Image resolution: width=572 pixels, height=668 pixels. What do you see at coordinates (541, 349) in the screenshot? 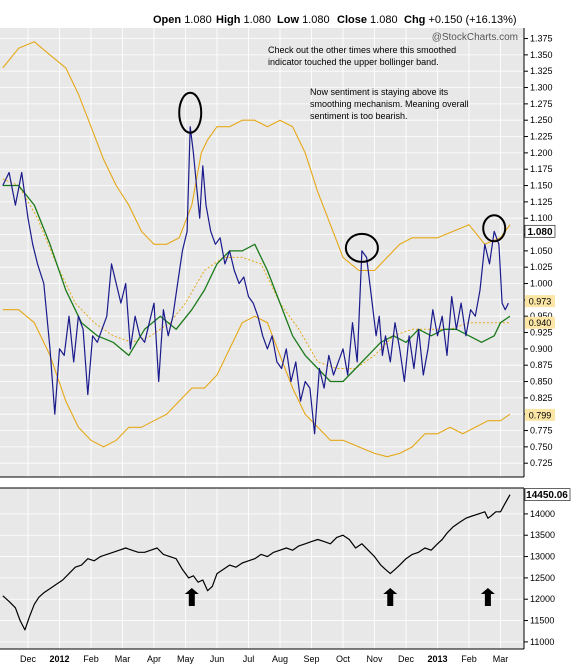
I see `y-tick-label: 0.900` at bounding box center [541, 349].